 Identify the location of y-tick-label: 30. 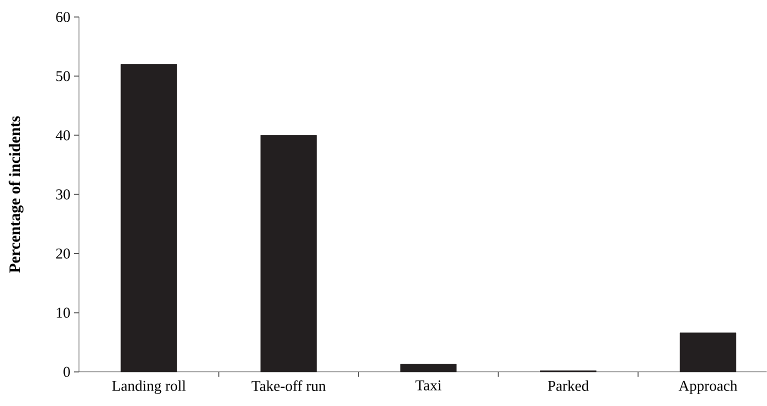
(63, 194).